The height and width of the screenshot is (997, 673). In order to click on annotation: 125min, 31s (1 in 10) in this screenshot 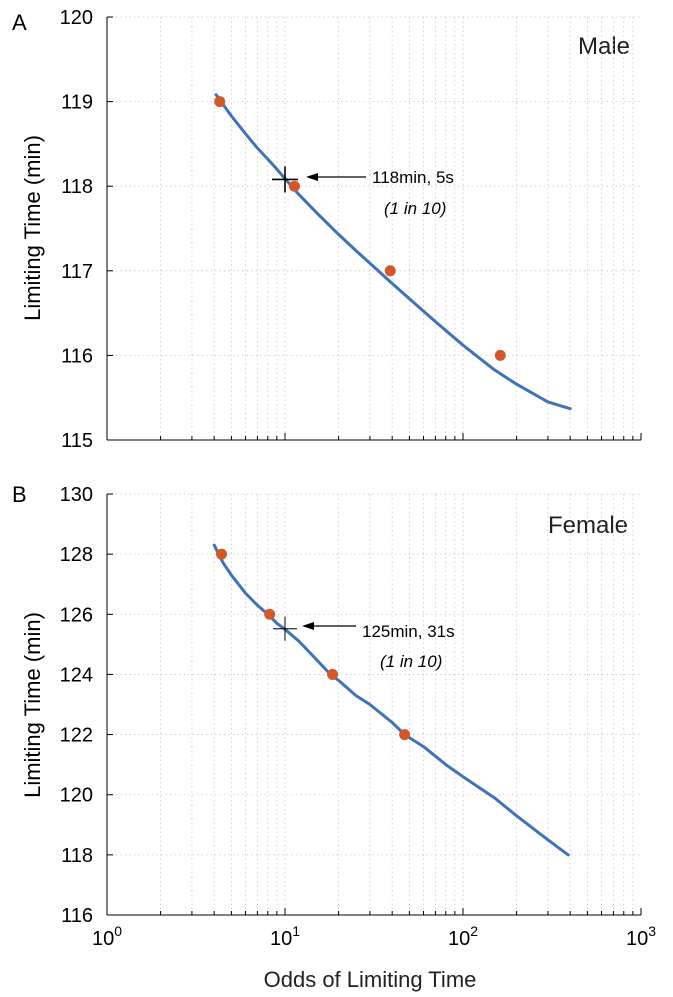, I will do `click(378, 646)`.